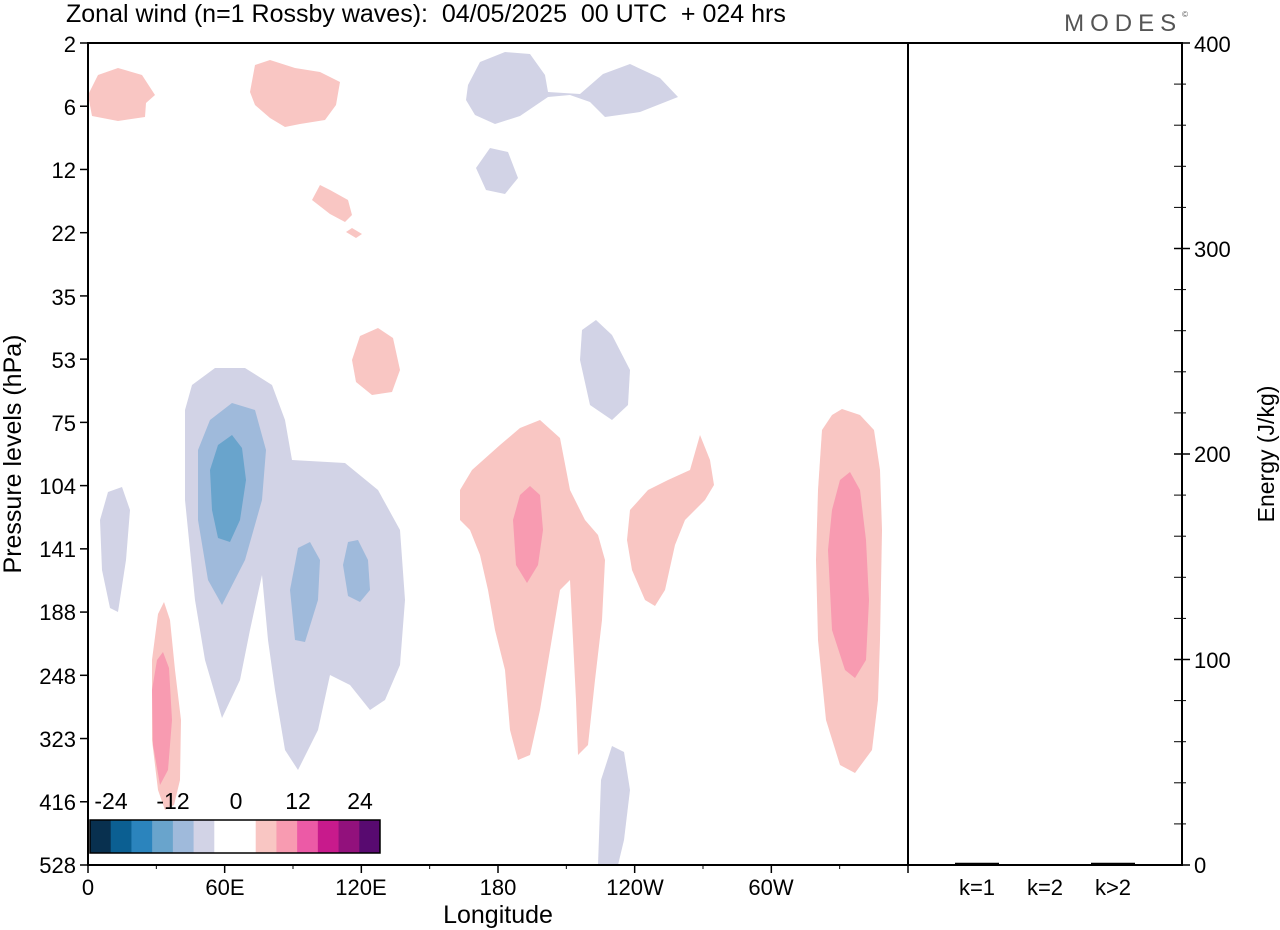 The image size is (1280, 930). I want to click on colorbar-tick-label: -24, so click(110, 801).